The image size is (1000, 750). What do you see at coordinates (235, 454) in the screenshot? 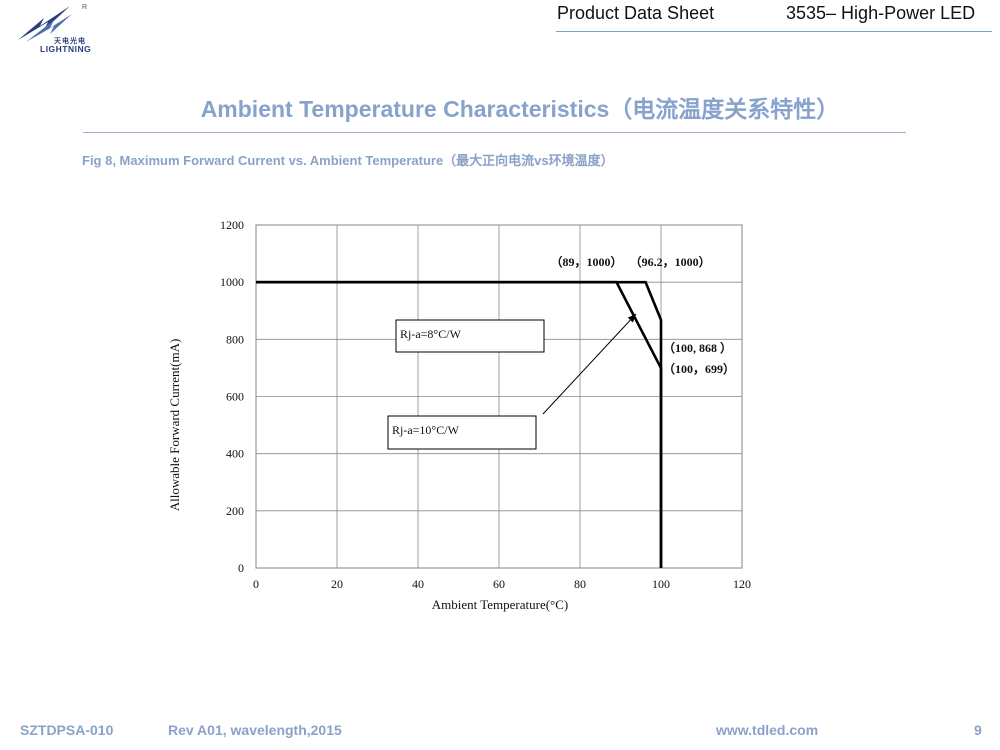
I see `y-tick-label: 400` at bounding box center [235, 454].